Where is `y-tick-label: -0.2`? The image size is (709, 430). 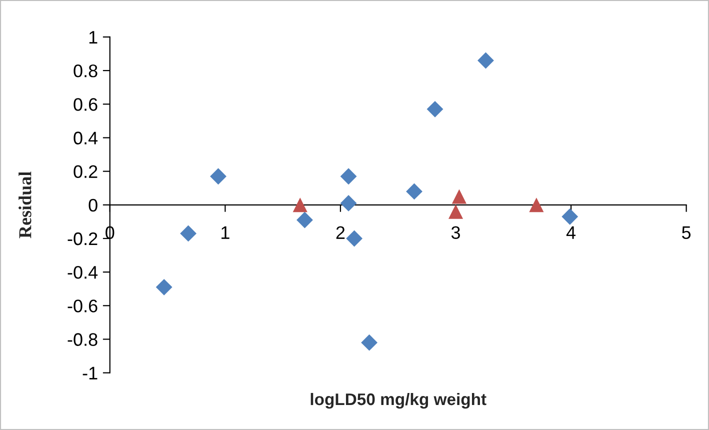
y-tick-label: -0.2 is located at coordinates (83, 239).